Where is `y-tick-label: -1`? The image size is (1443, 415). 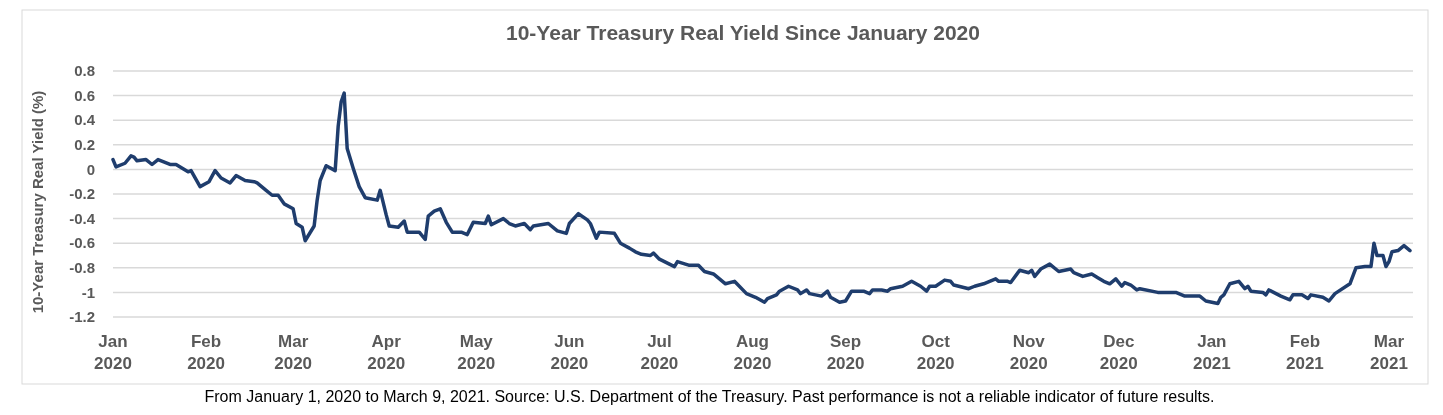 y-tick-label: -1 is located at coordinates (88, 292).